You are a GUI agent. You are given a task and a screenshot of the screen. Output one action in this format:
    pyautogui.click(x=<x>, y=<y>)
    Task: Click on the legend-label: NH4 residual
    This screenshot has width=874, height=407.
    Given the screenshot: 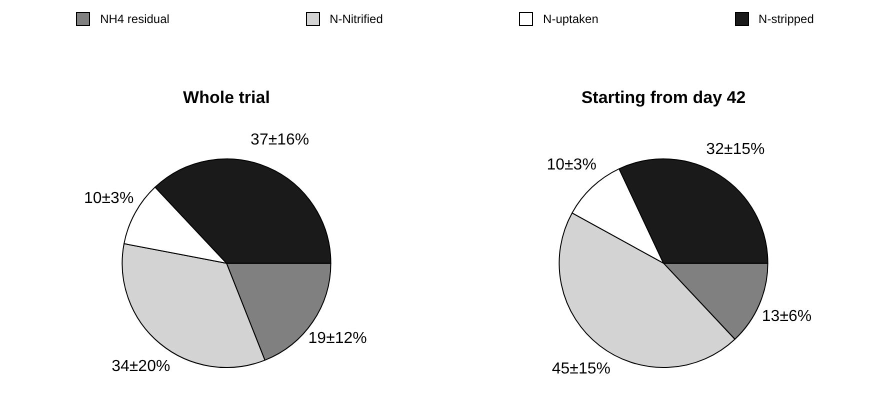 What is the action you would take?
    pyautogui.click(x=135, y=19)
    